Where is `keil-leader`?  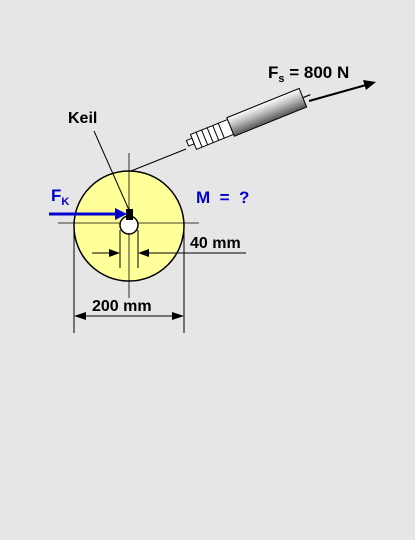
keil-leader is located at coordinates (111, 170).